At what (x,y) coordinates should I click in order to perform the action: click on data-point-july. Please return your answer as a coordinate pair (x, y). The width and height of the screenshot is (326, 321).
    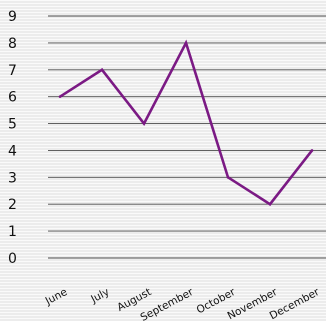
    Looking at the image, I should click on (102, 70).